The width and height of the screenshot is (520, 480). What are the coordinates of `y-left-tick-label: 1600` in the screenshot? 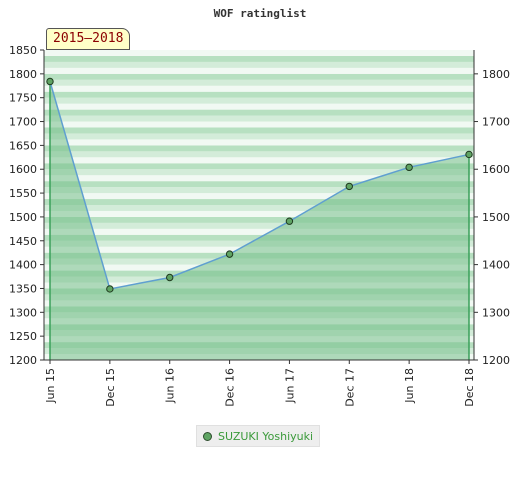 It's located at (23, 169).